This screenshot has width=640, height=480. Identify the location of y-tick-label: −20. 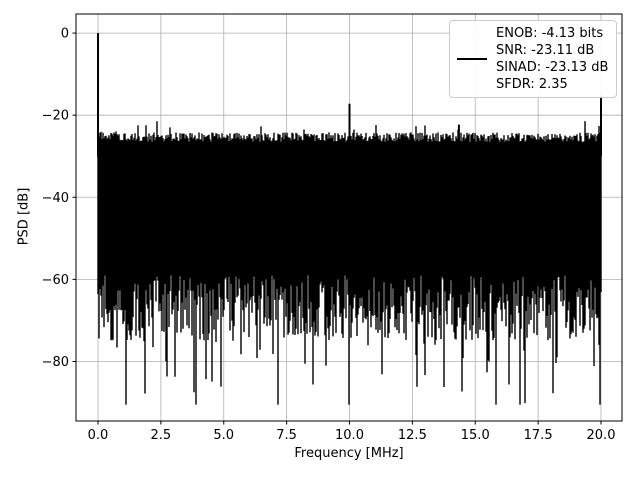
(55, 116).